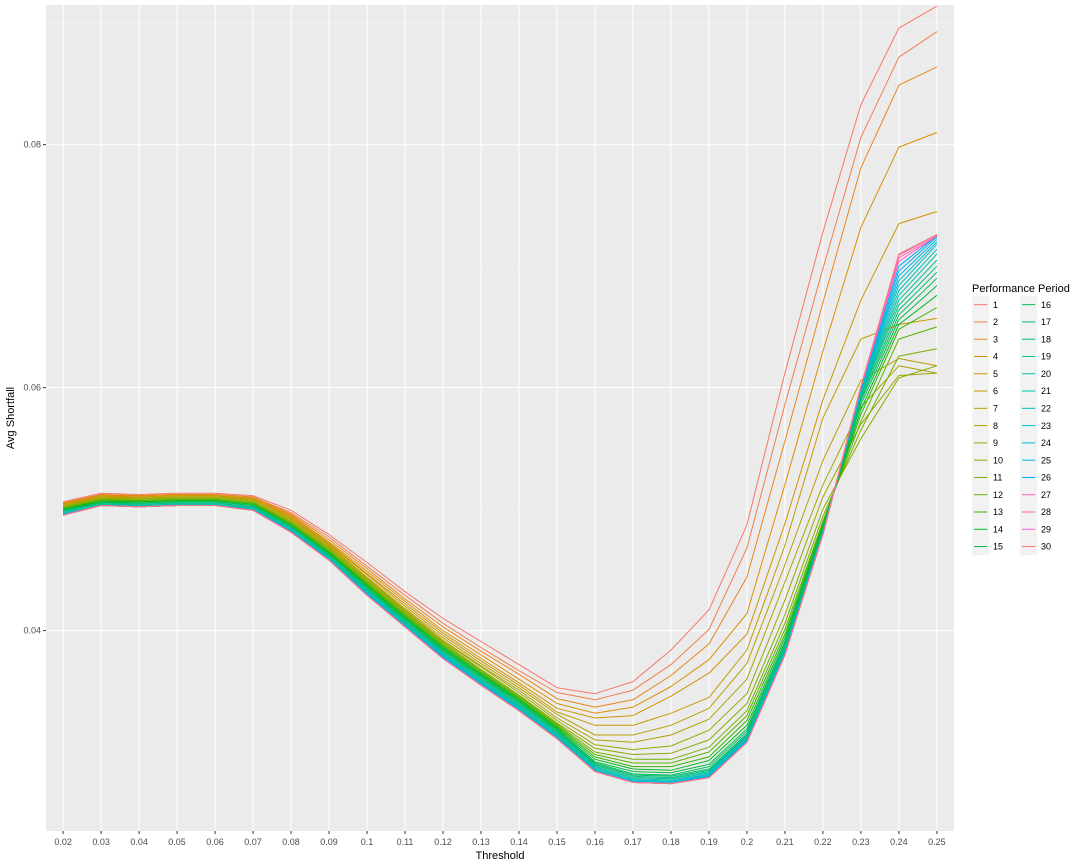 The width and height of the screenshot is (1080, 864). I want to click on x-tick-label: 0.03, so click(101, 842).